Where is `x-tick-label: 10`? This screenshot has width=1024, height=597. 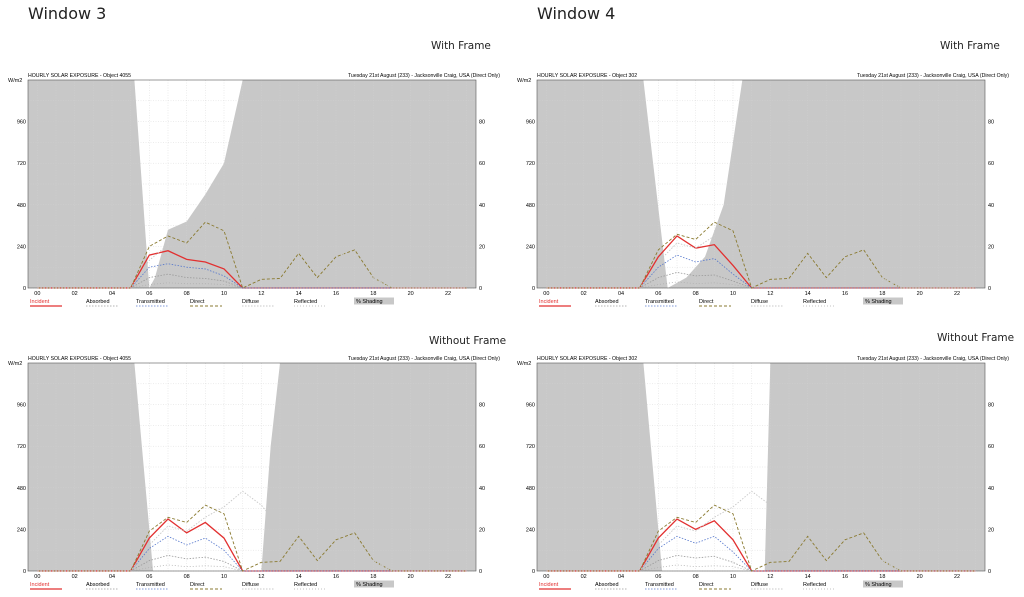 x-tick-label: 10 is located at coordinates (733, 294).